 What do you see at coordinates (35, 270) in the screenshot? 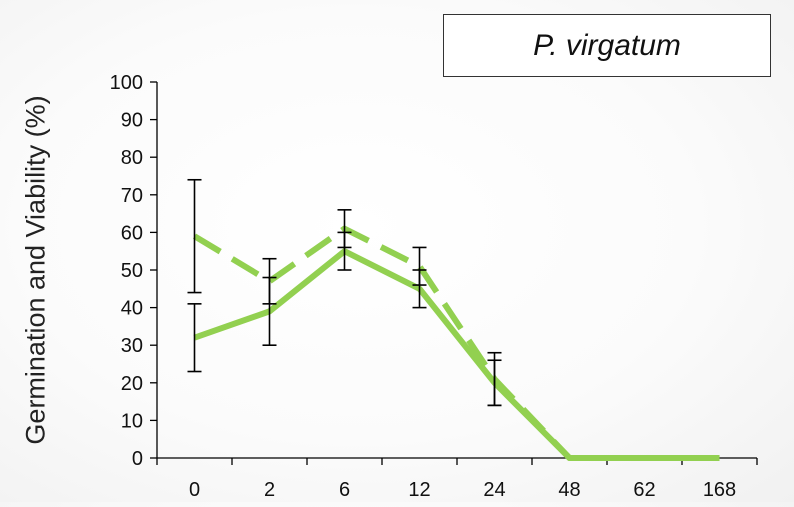
I see `y-axis-label: Germination and Viability (%)` at bounding box center [35, 270].